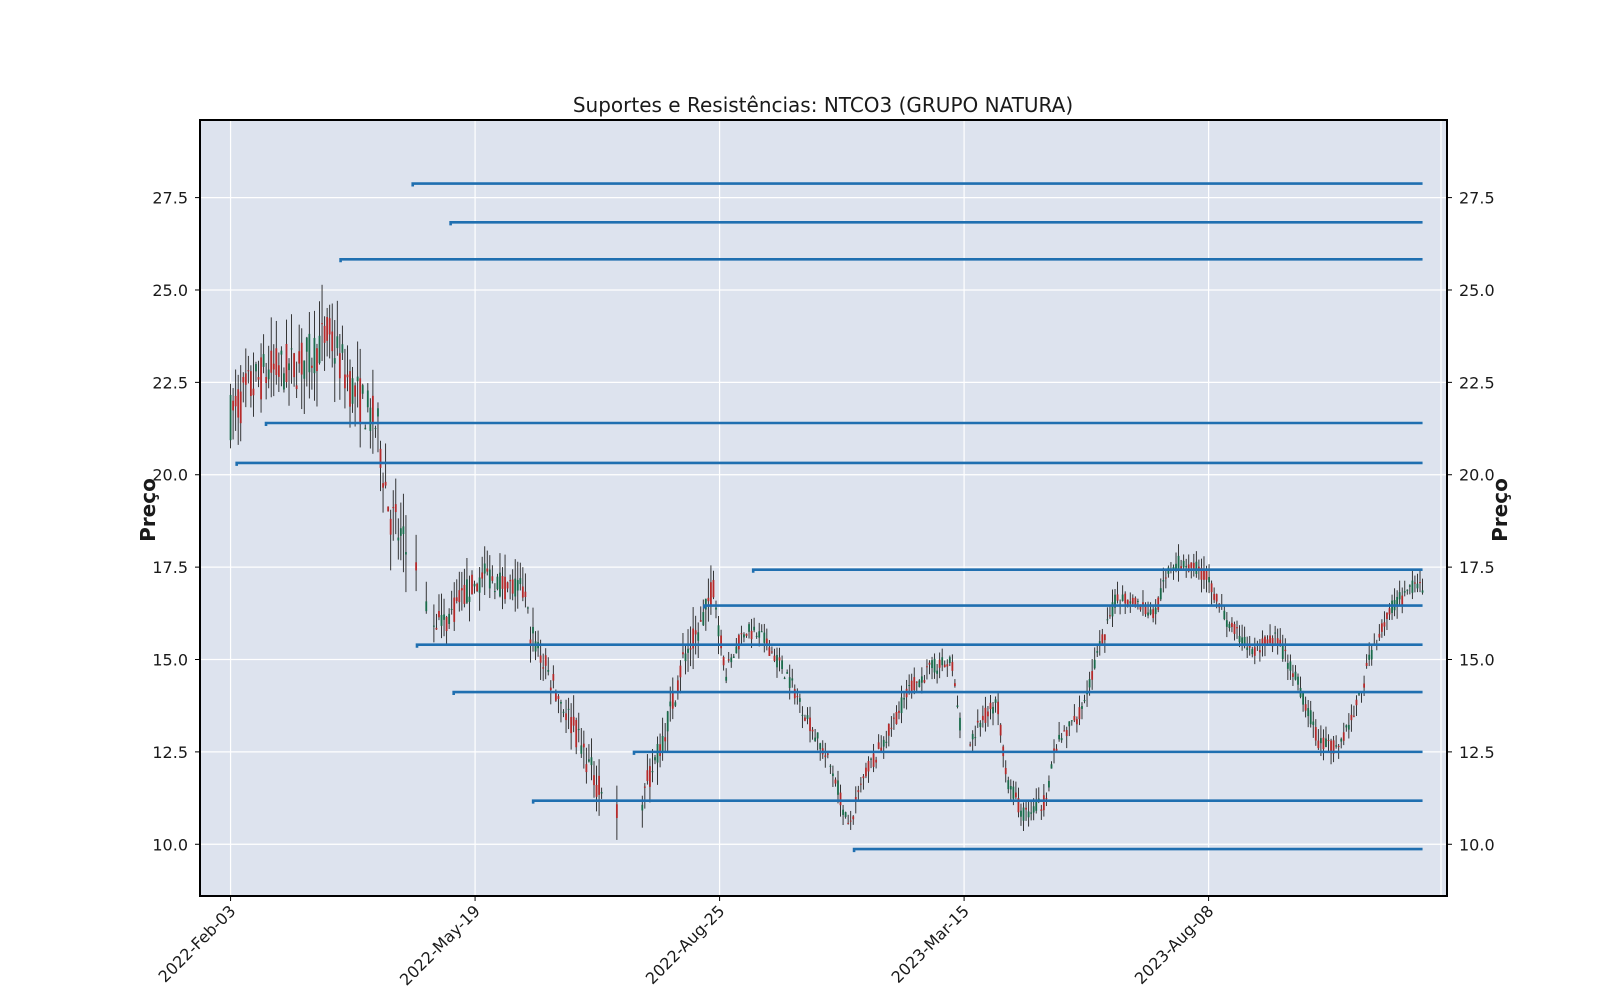  I want to click on y-tick-label-left-3: 17.5, so click(170, 567).